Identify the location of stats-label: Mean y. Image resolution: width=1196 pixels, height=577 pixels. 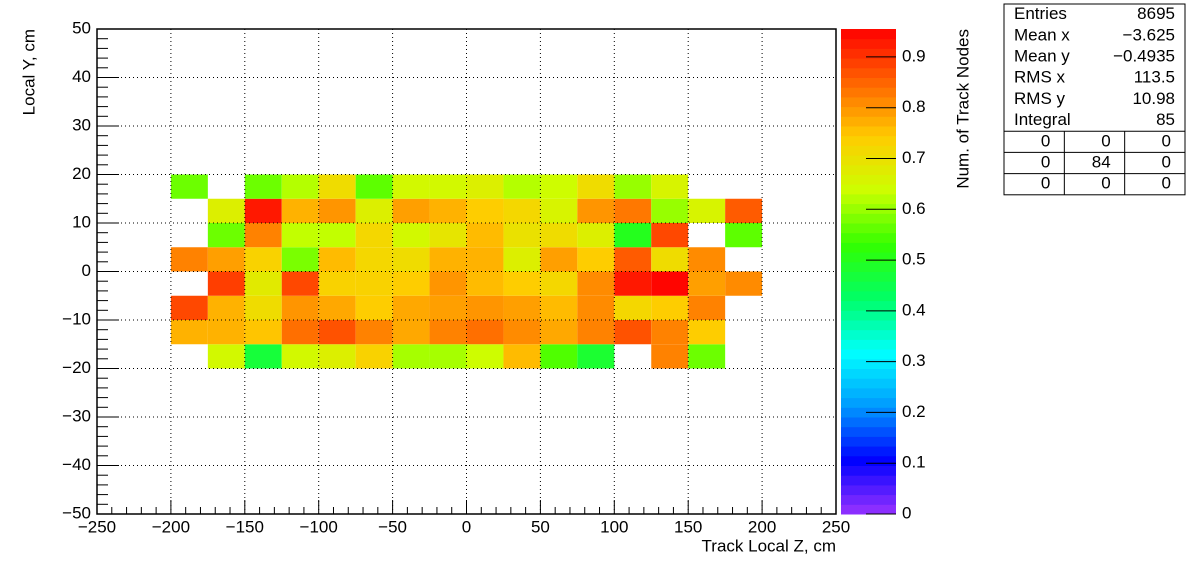
(1042, 55).